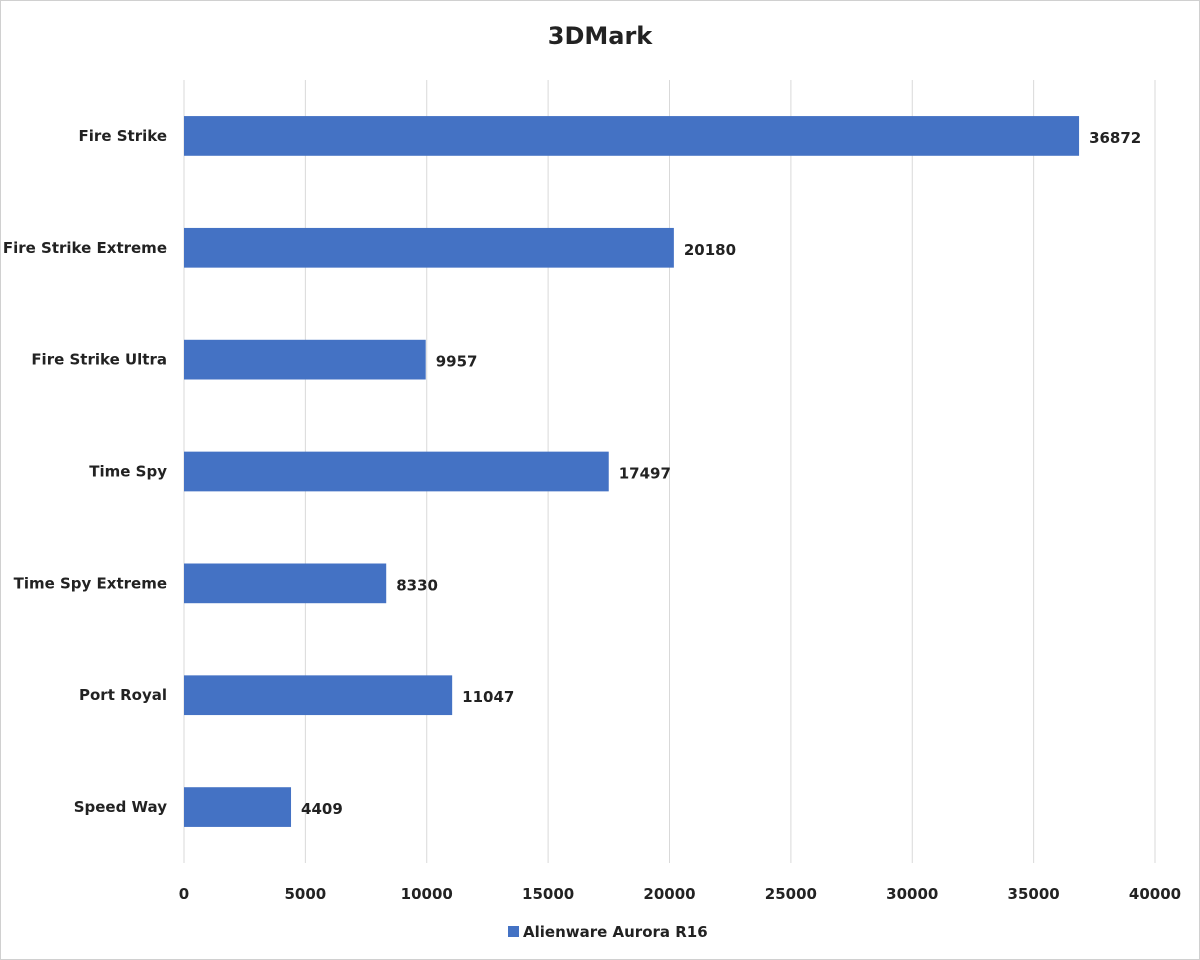  What do you see at coordinates (791, 894) in the screenshot?
I see `x-tick-label: 25000` at bounding box center [791, 894].